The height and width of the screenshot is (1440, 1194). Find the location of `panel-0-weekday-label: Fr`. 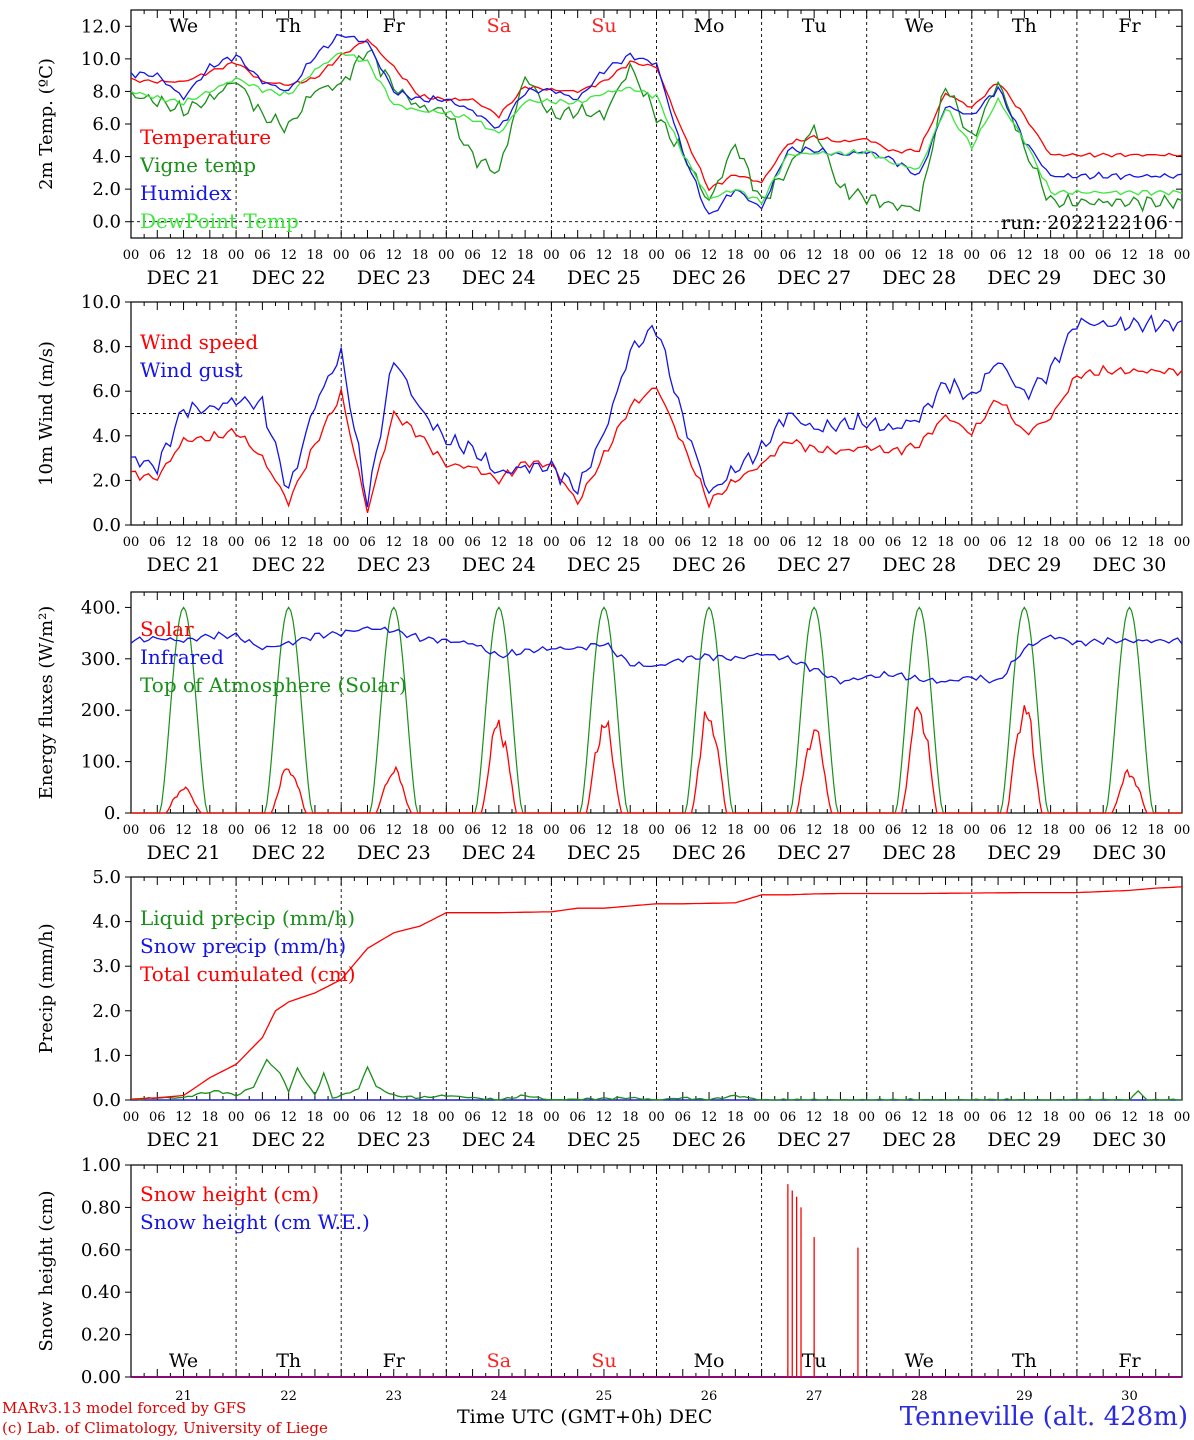

panel-0-weekday-label: Fr is located at coordinates (1129, 26).